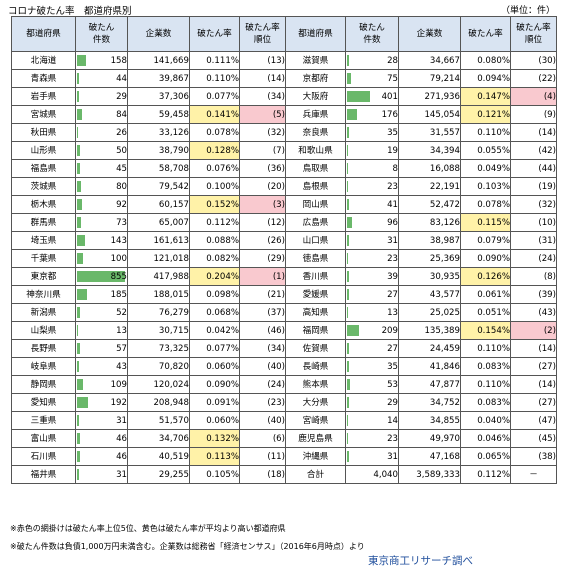  I want to click on bankruptcy-rate: 0.090%, so click(485, 258).